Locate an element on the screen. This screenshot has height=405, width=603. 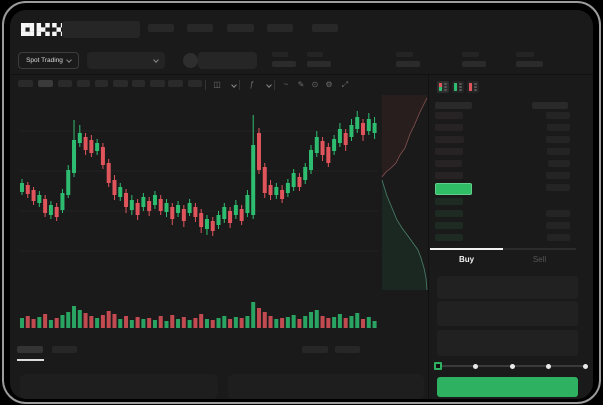
slider-handle-0pct is located at coordinates (438, 366).